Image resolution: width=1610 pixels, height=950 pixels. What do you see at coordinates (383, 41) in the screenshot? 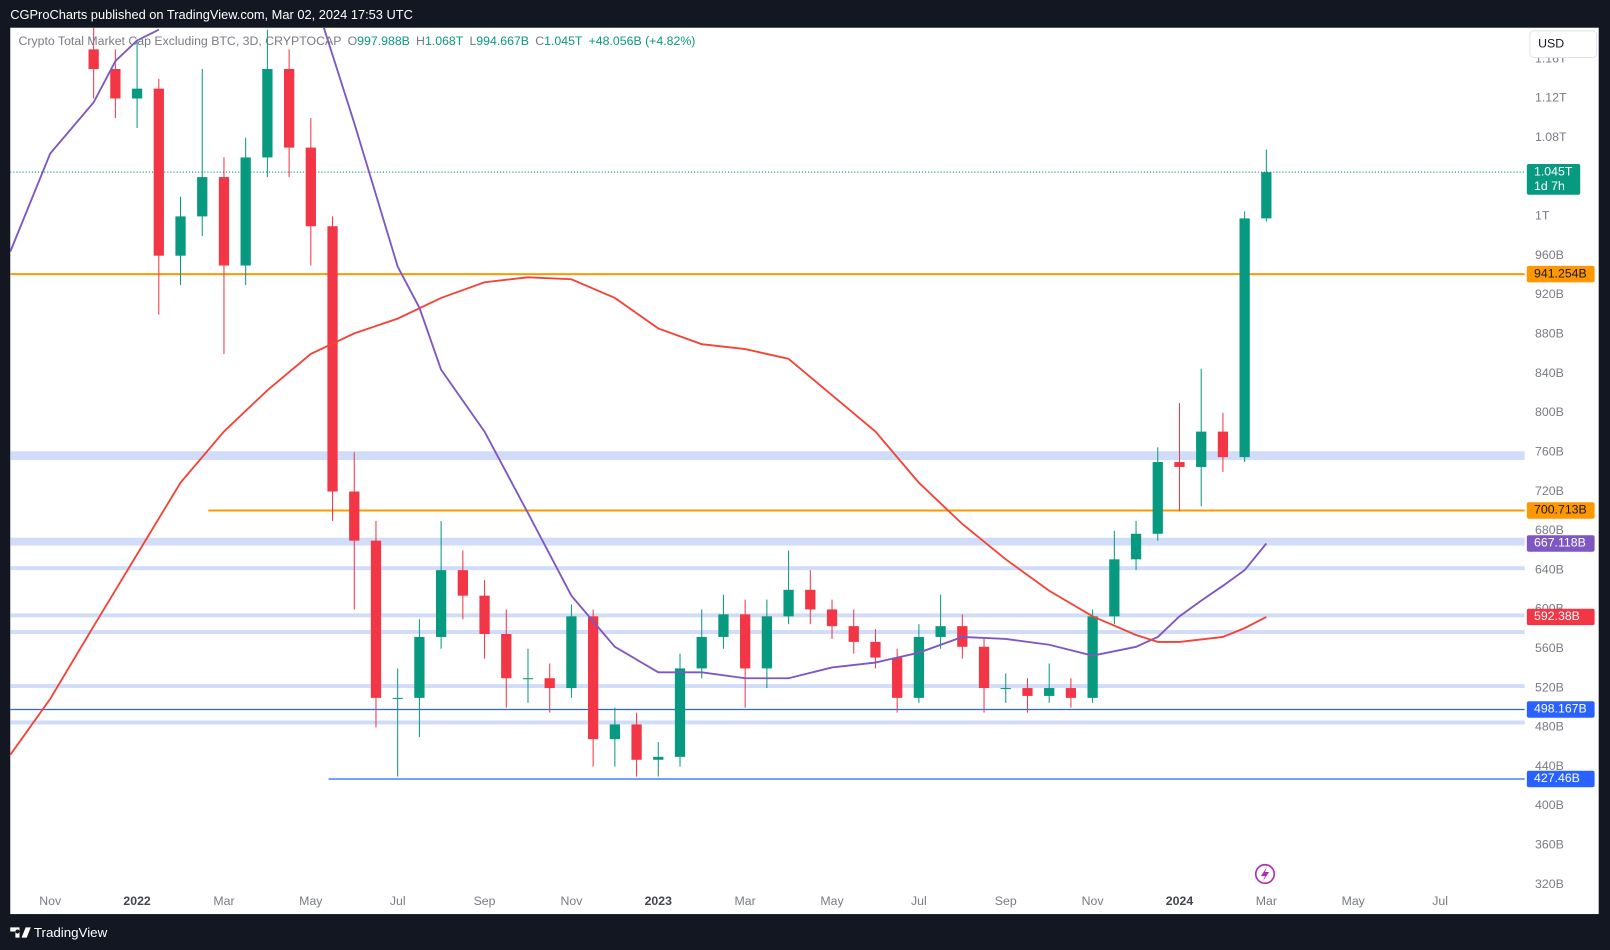
I see `legend-value: 997.988B` at bounding box center [383, 41].